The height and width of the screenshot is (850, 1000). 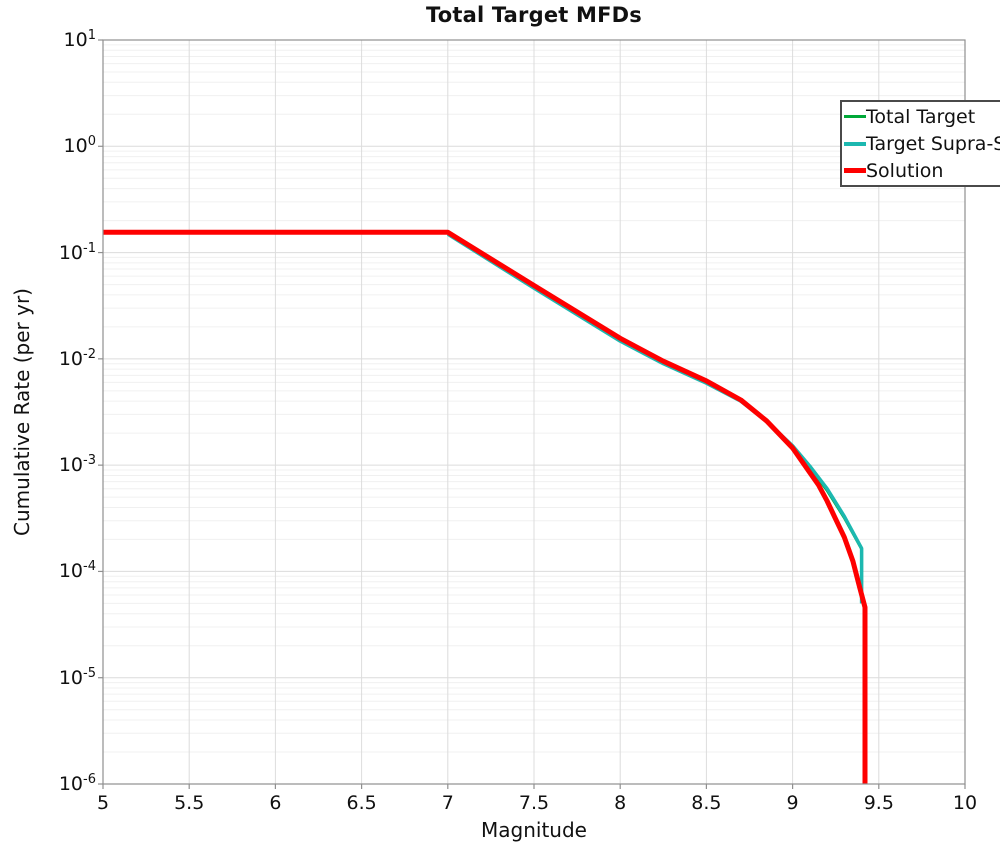 What do you see at coordinates (103, 803) in the screenshot?
I see `x-tick-label: 5` at bounding box center [103, 803].